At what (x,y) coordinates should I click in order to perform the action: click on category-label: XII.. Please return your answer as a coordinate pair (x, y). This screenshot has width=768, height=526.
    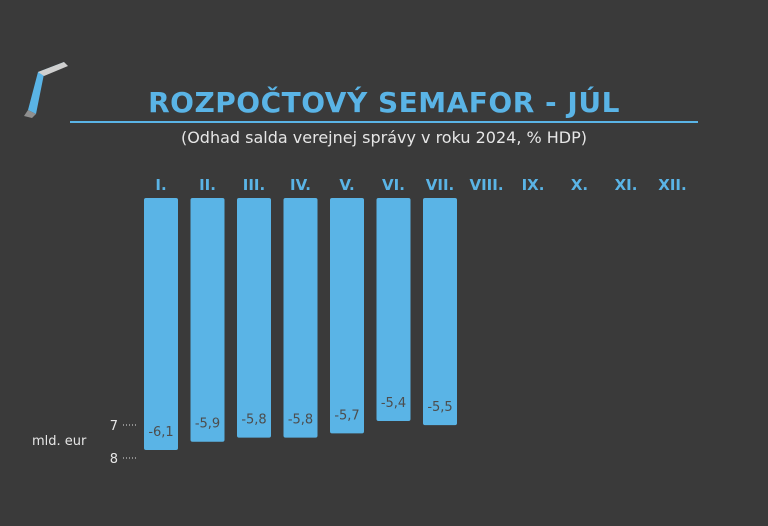
    Looking at the image, I should click on (672, 185).